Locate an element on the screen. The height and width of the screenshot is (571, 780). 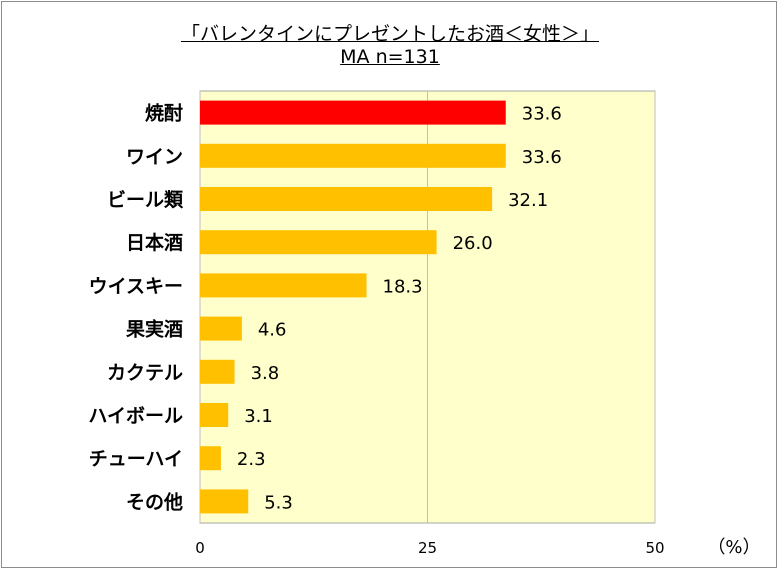
chart-subtitle: MA n=131 is located at coordinates (390, 57).